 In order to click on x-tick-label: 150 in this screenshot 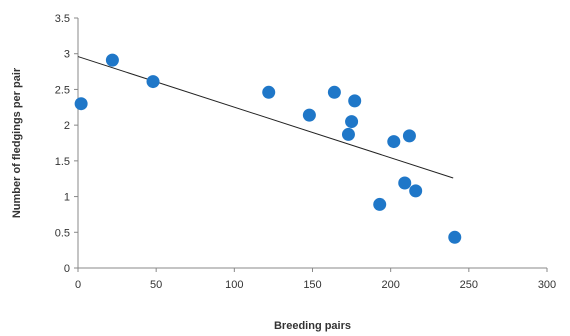, I will do `click(312, 285)`.